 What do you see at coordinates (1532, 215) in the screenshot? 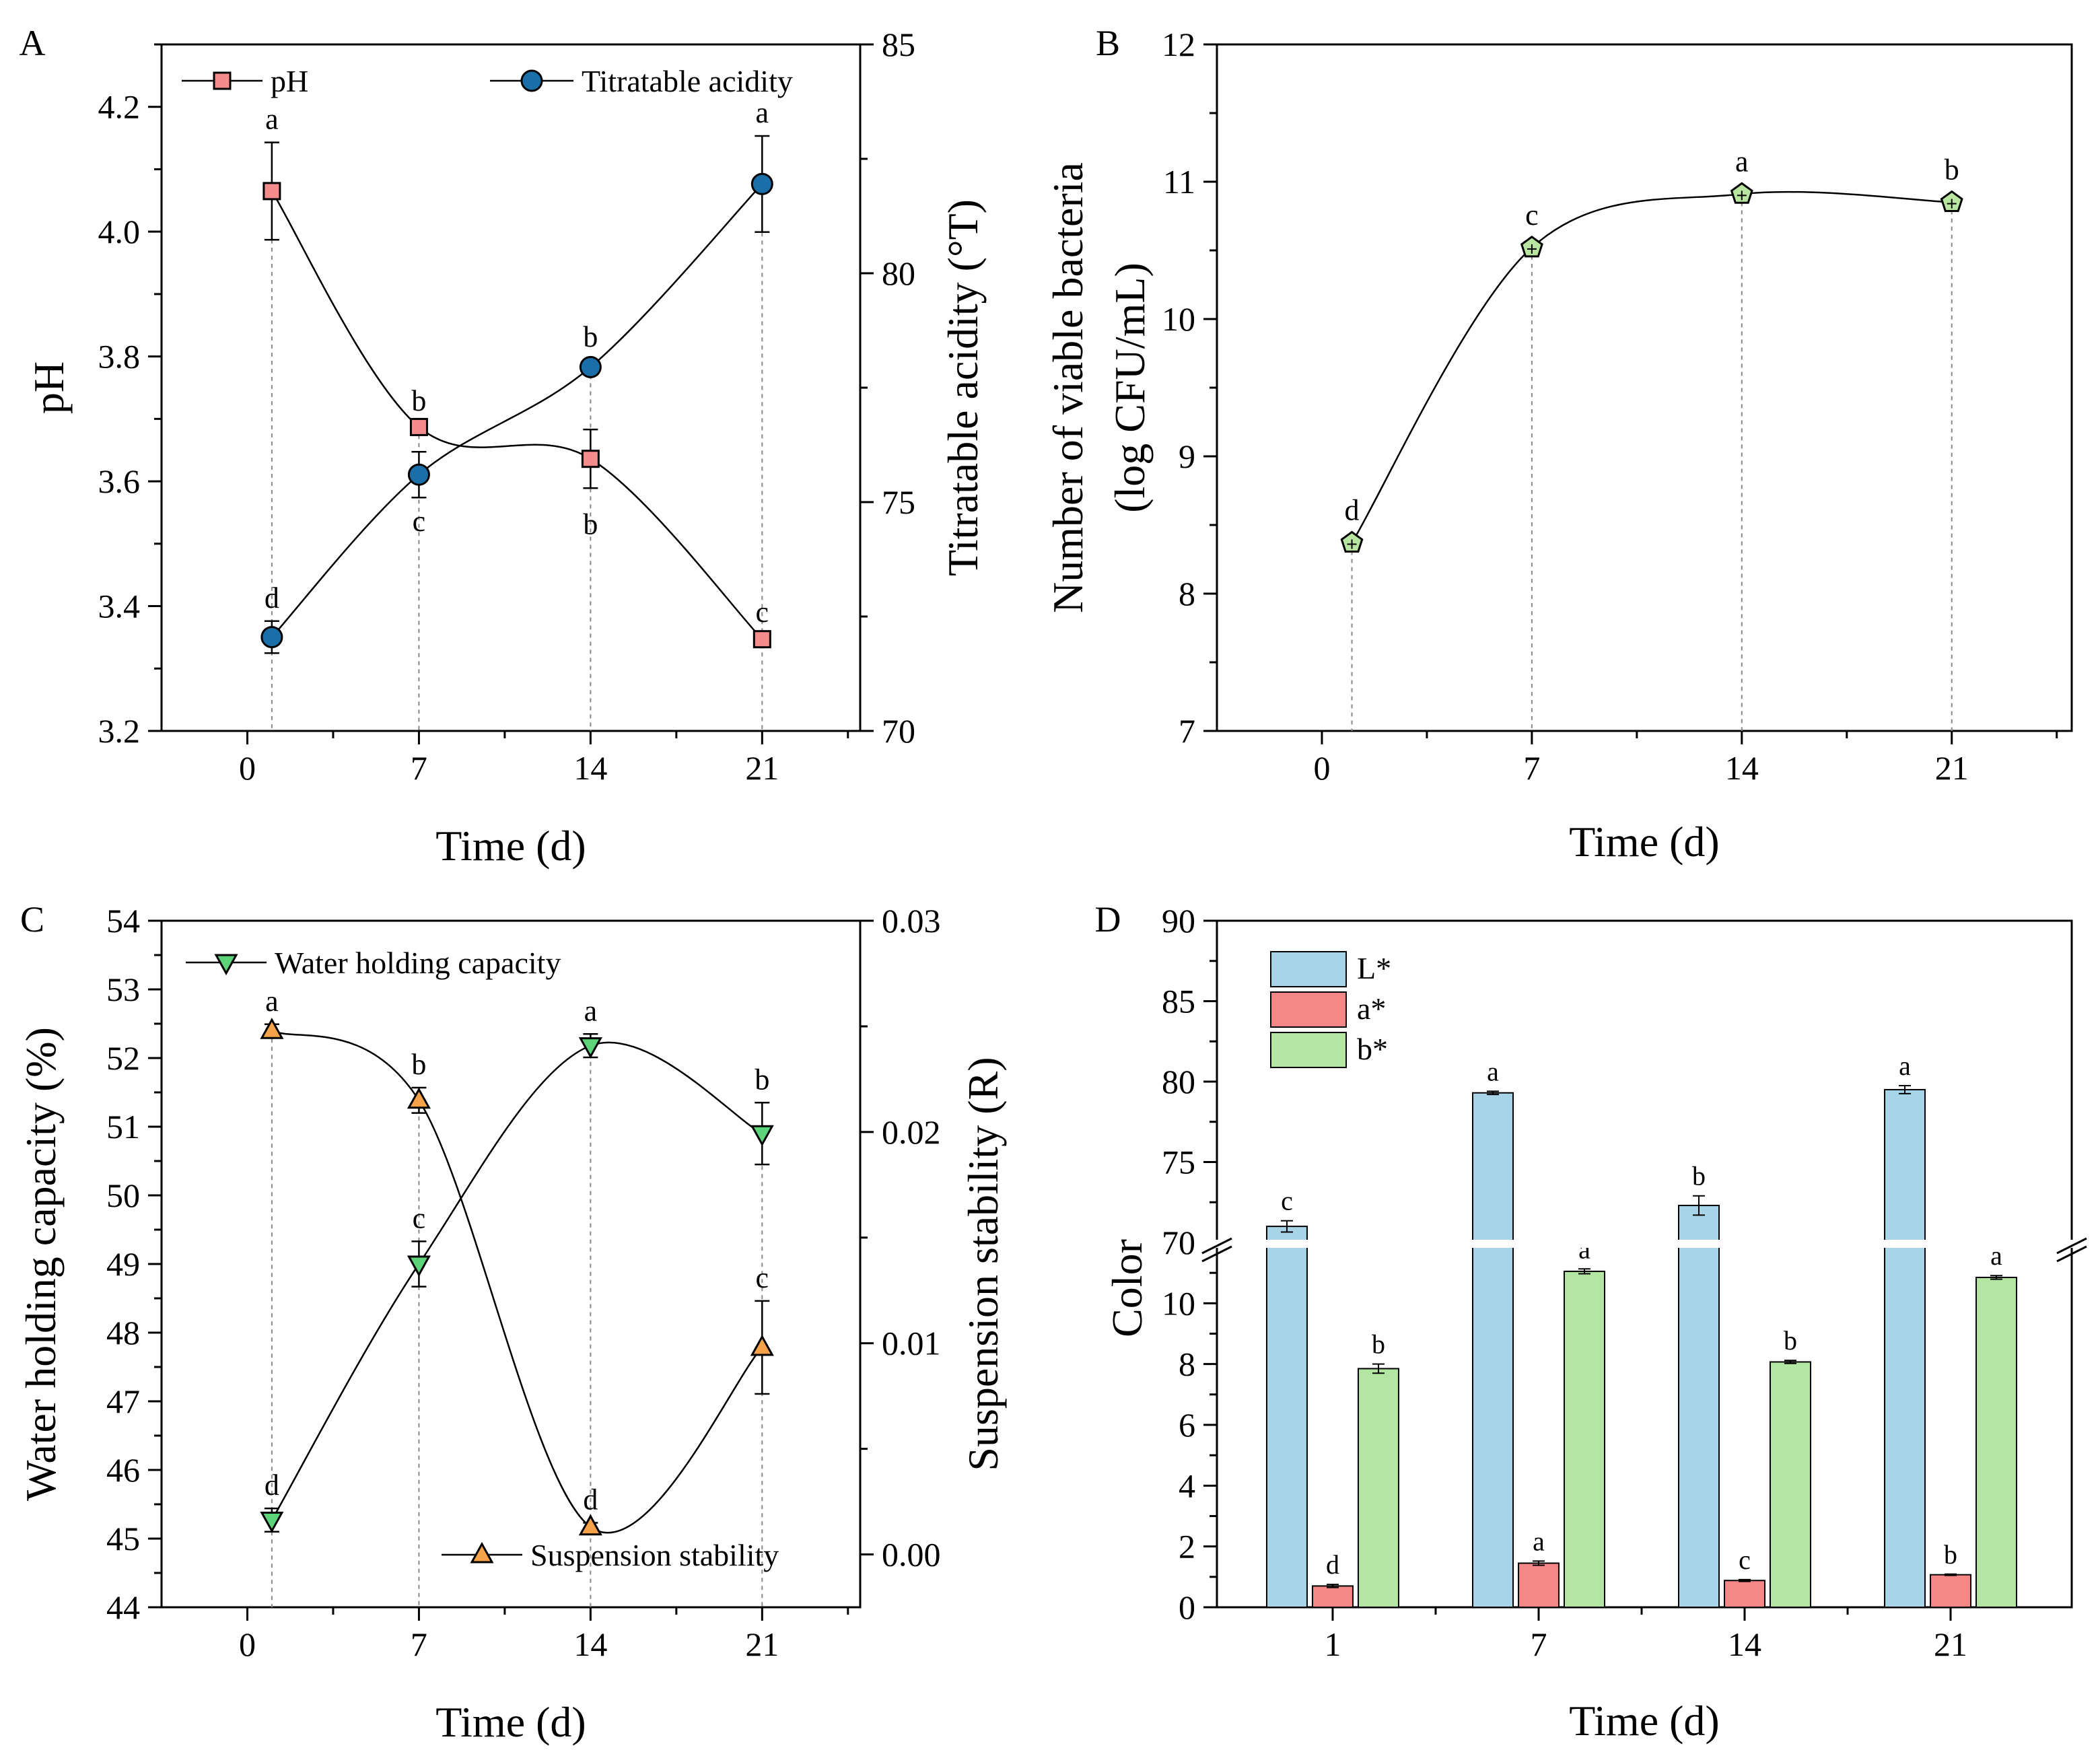
I see `panel-b-letter-label: c` at bounding box center [1532, 215].